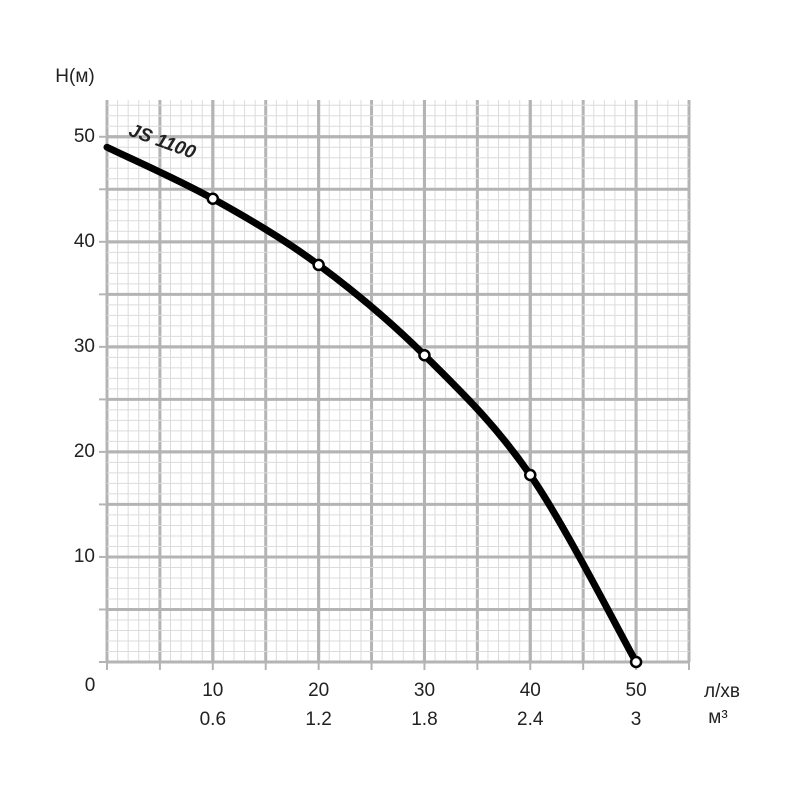  What do you see at coordinates (530, 690) in the screenshot?
I see `x-tick-label: 40` at bounding box center [530, 690].